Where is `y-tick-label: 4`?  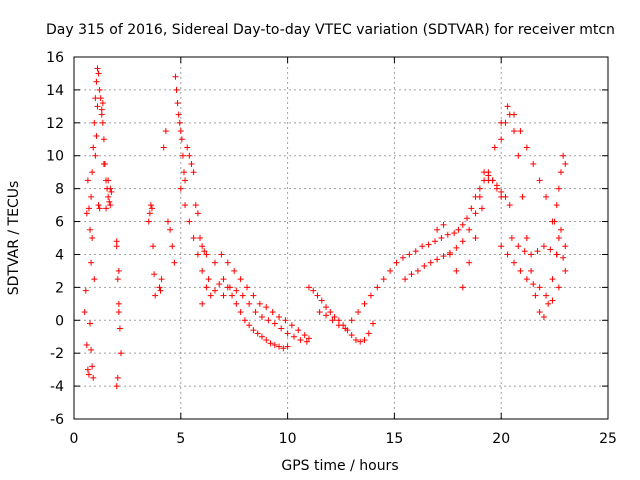 y-tick-label: 4 is located at coordinates (59, 255).